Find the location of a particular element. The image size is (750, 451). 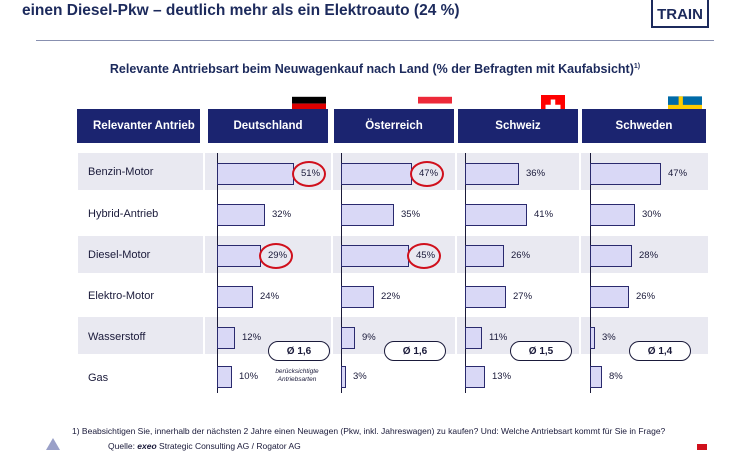

data-label: 27% is located at coordinates (523, 296).